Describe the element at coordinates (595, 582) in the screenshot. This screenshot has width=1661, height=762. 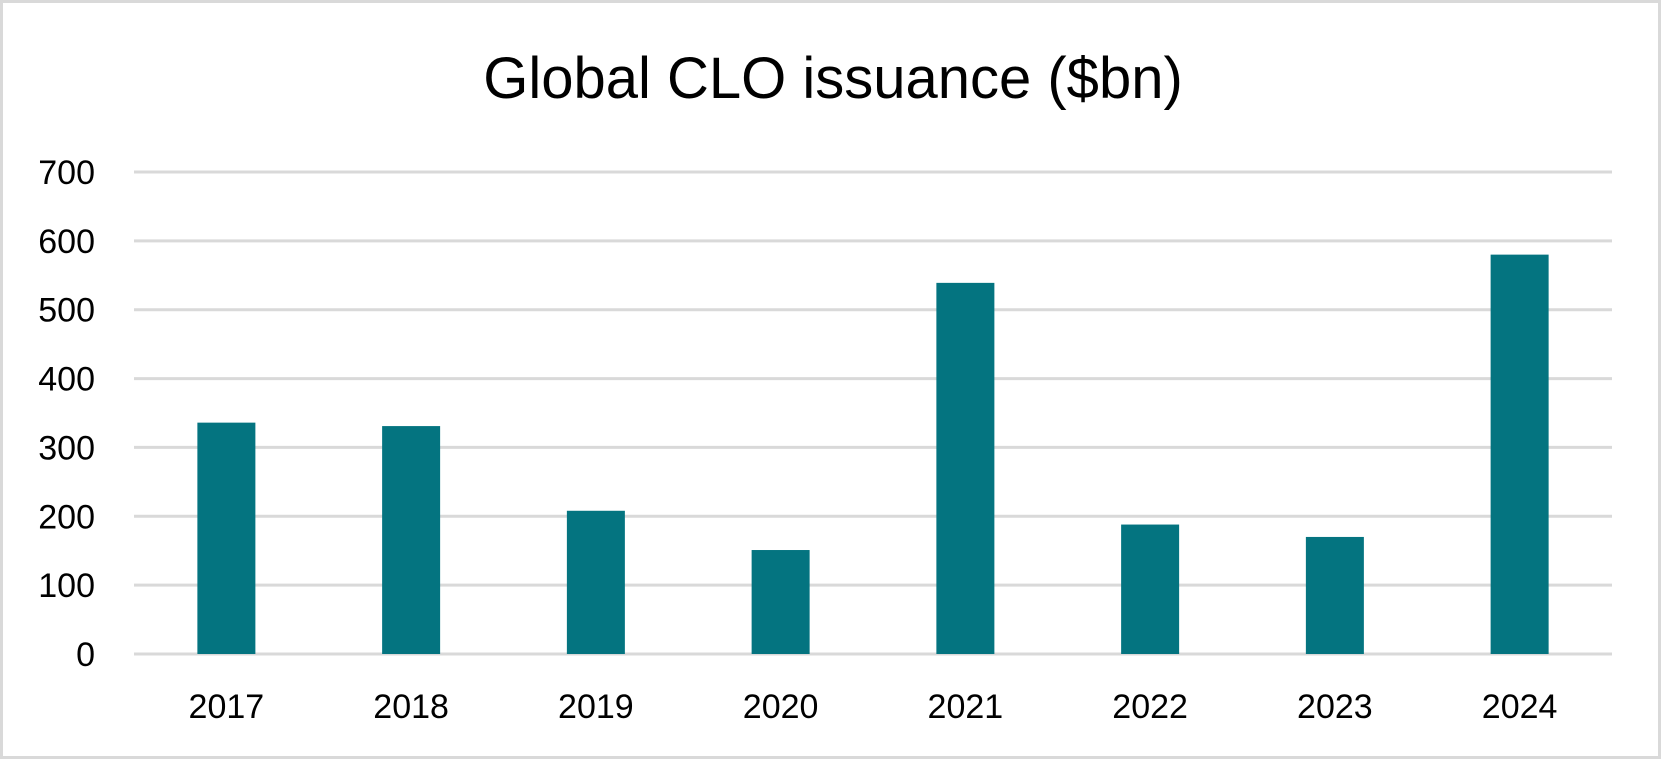
I see `bar-2019` at that location.